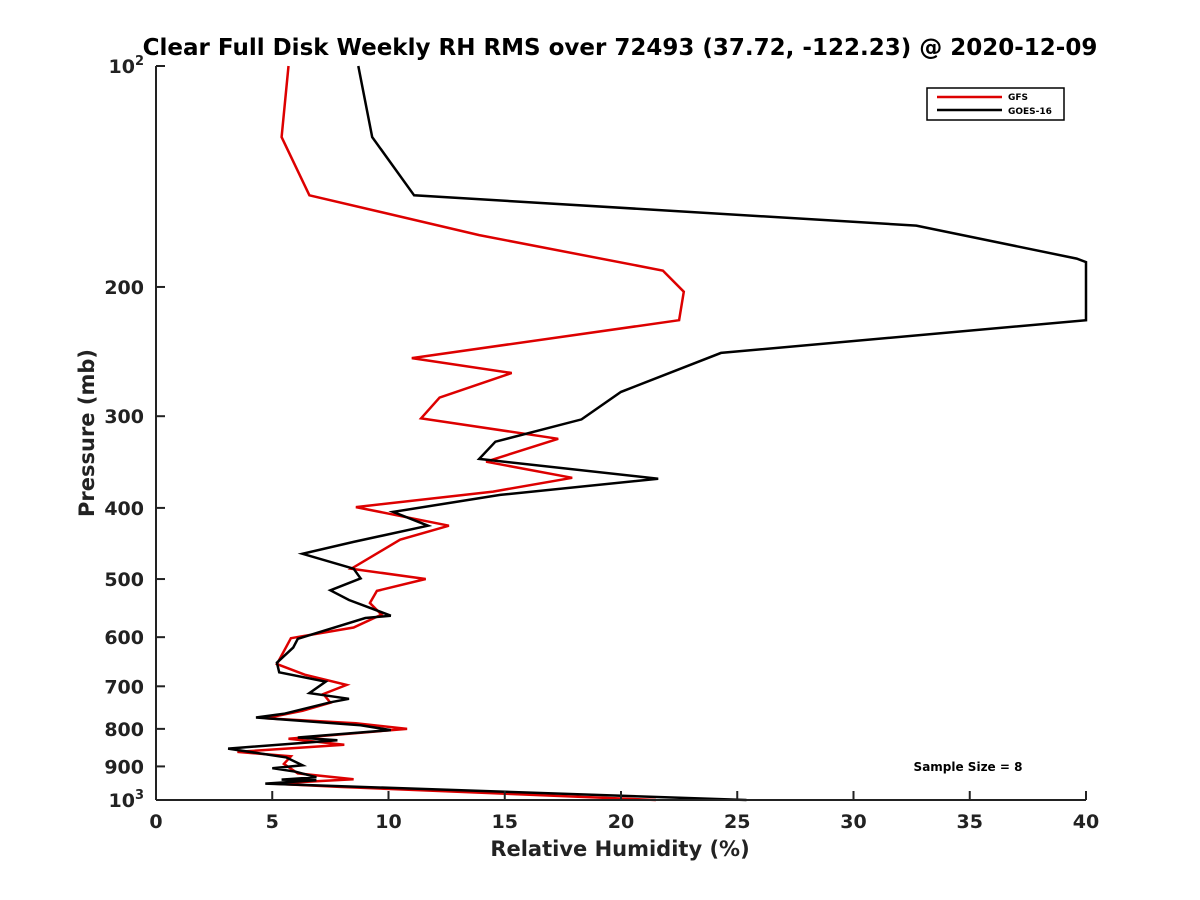  I want to click on y-tick-label: 500, so click(124, 580).